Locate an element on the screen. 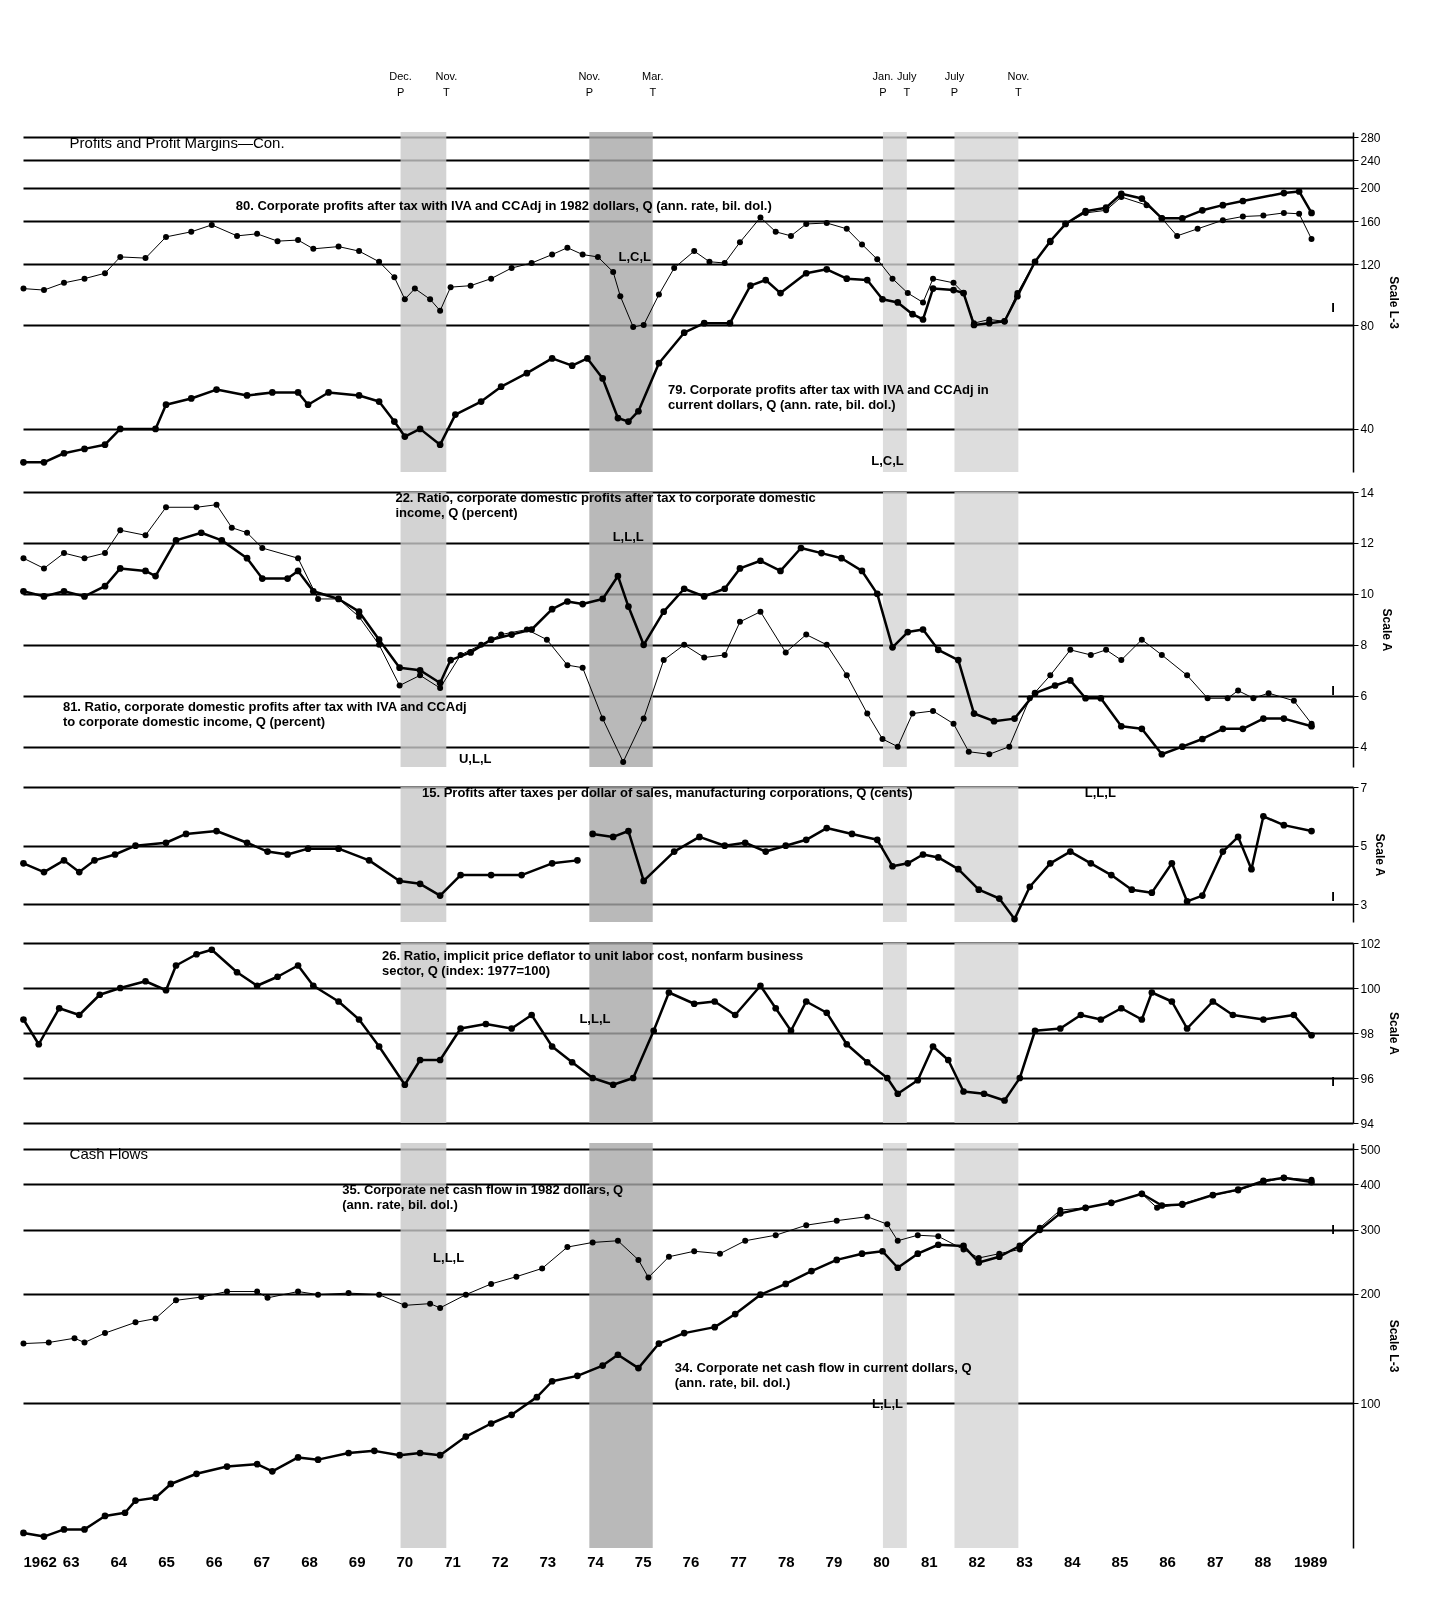 The height and width of the screenshot is (1606, 1445). x-tick-label: 88 is located at coordinates (1263, 1561).